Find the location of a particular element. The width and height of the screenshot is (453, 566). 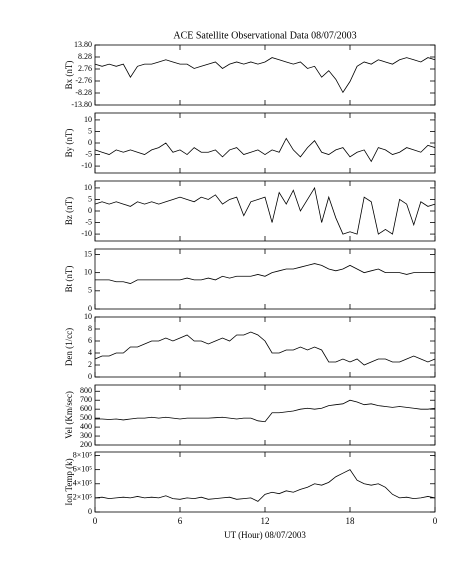

y-axis-label: Bx (nT) is located at coordinates (69, 75).